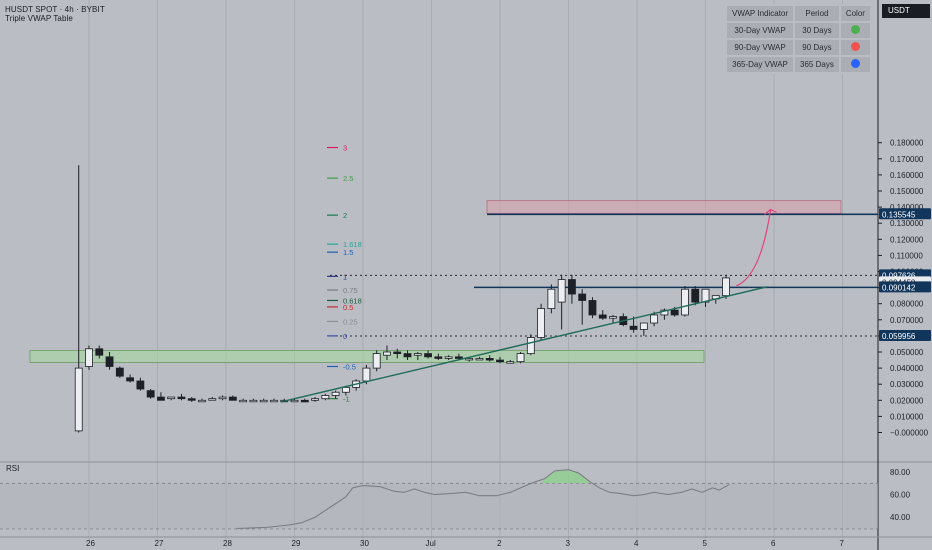 The height and width of the screenshot is (550, 932). What do you see at coordinates (907, 143) in the screenshot?
I see `price-tick-label: 0.180000` at bounding box center [907, 143].